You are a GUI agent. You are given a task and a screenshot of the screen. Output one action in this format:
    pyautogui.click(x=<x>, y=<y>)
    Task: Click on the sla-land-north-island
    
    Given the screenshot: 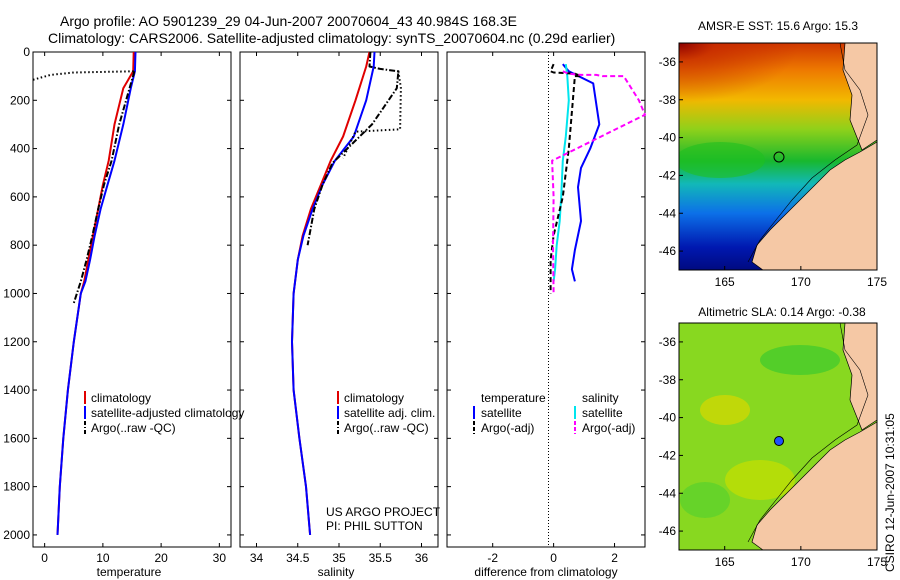 What is the action you would take?
    pyautogui.click(x=859, y=377)
    